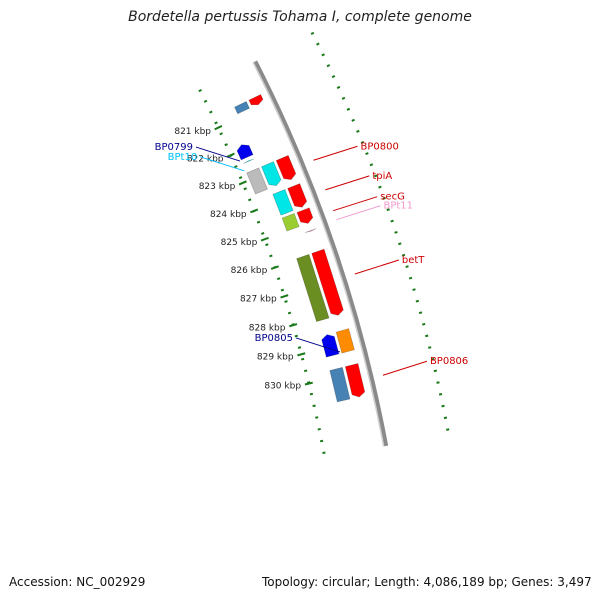 Image resolution: width=600 pixels, height=600 pixels. What do you see at coordinates (286, 167) in the screenshot?
I see `feature-bp0800-red` at bounding box center [286, 167].